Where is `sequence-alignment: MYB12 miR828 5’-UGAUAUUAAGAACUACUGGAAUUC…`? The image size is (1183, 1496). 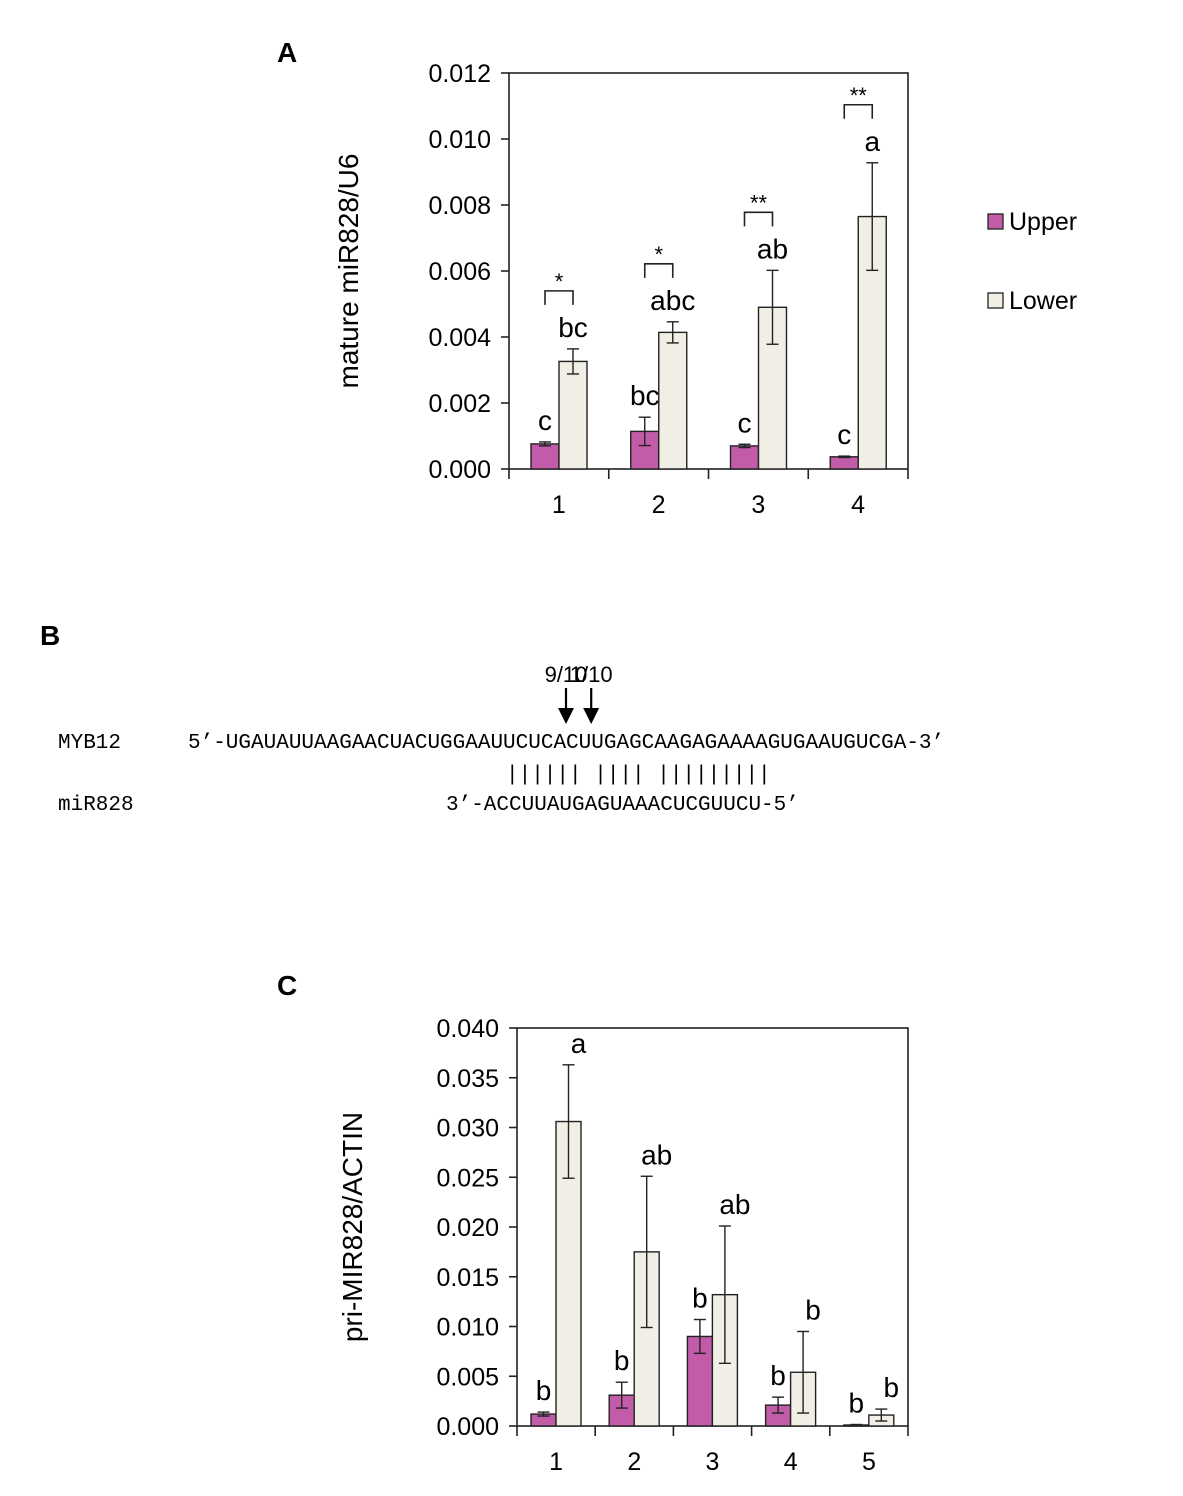
sequence-alignment: MYB12 miR828 5’-UGAUAUUAAGAACUACUGGAAUUC… is located at coordinates (501, 739).